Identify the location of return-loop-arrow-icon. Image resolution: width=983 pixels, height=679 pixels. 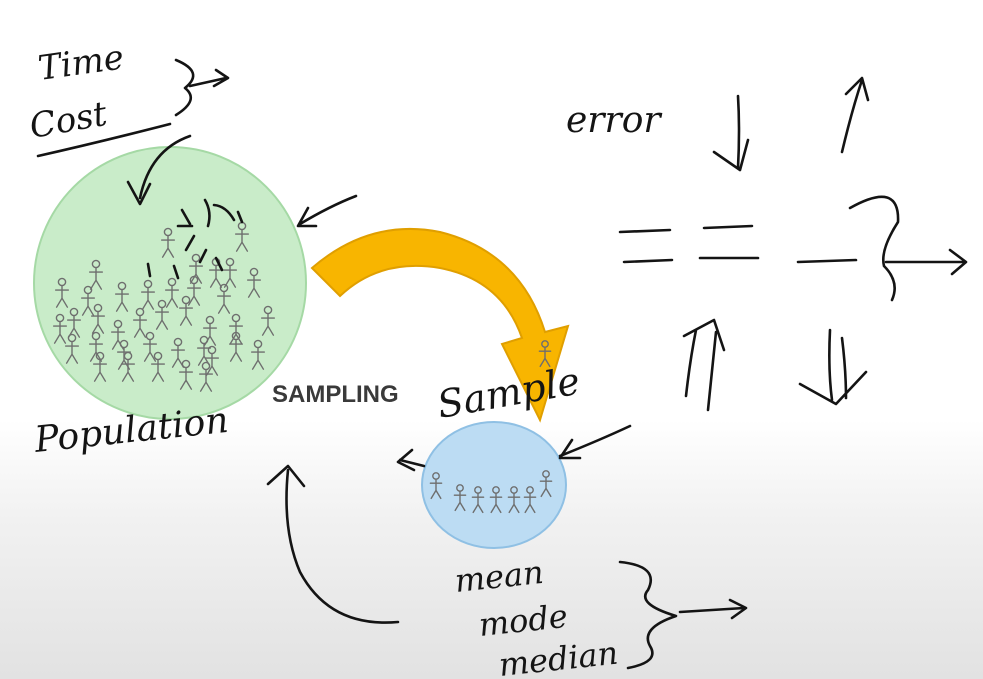
(333, 544).